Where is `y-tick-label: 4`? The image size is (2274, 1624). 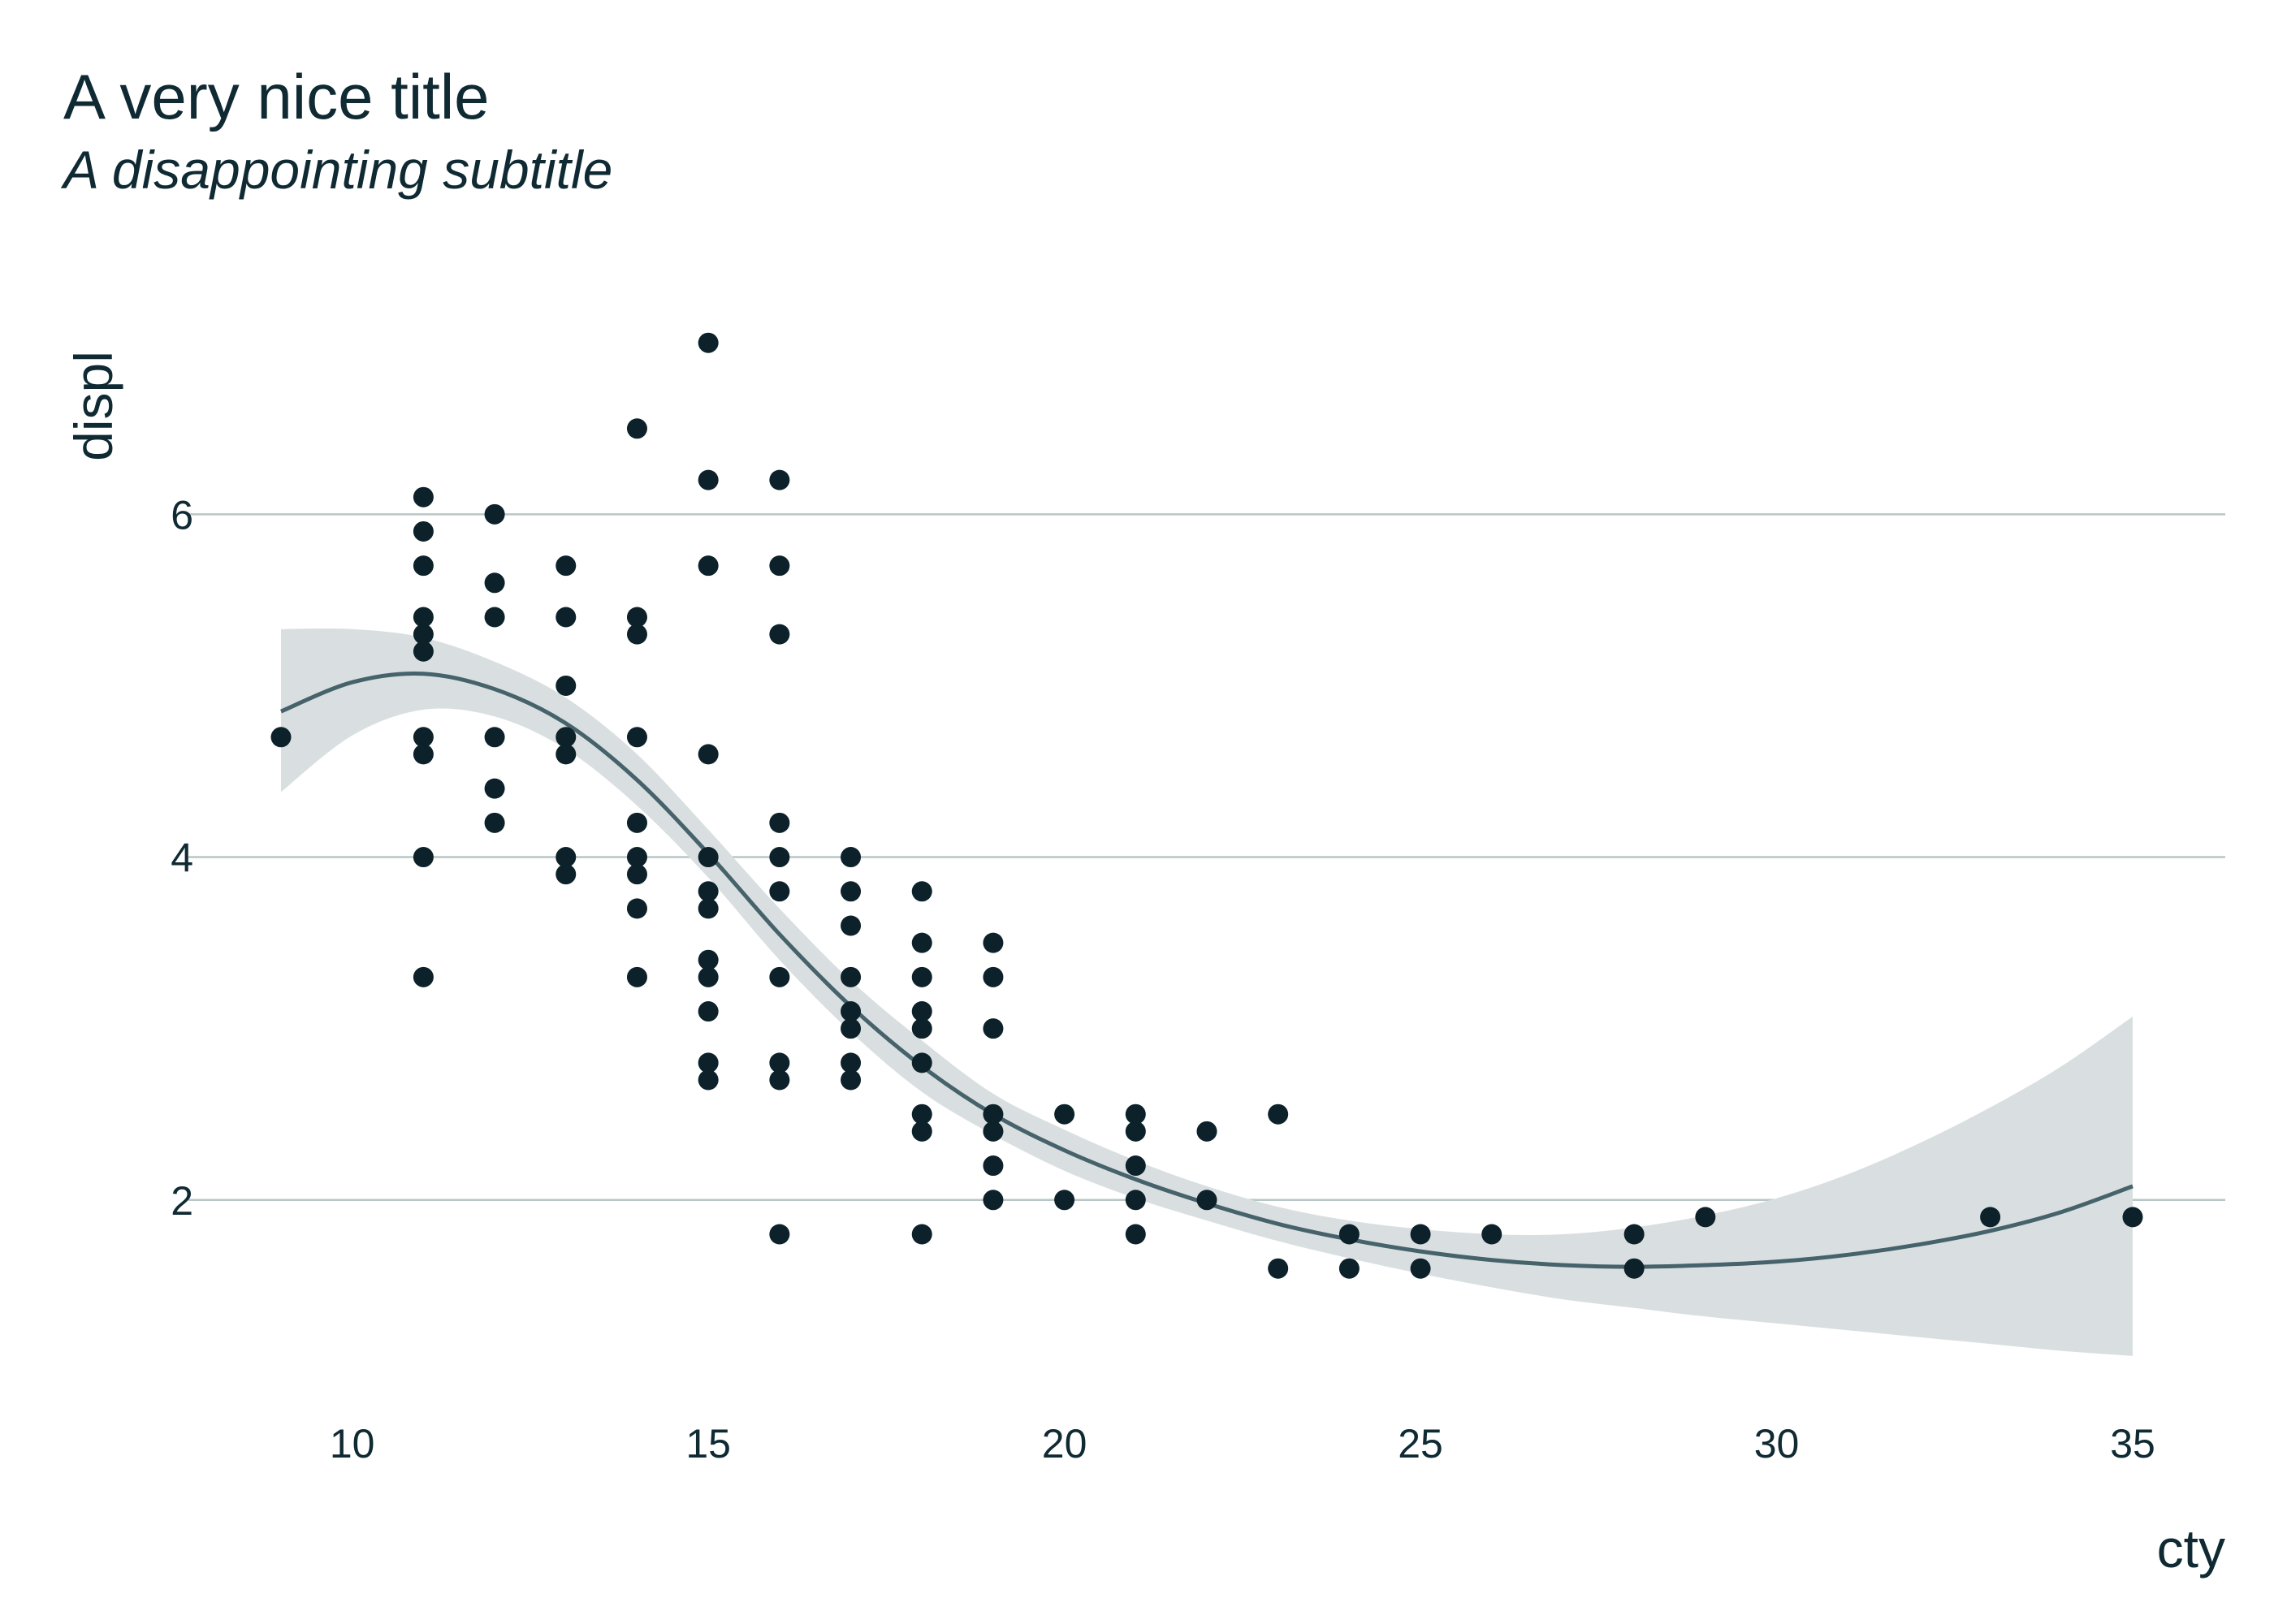 y-tick-label: 4 is located at coordinates (182, 858).